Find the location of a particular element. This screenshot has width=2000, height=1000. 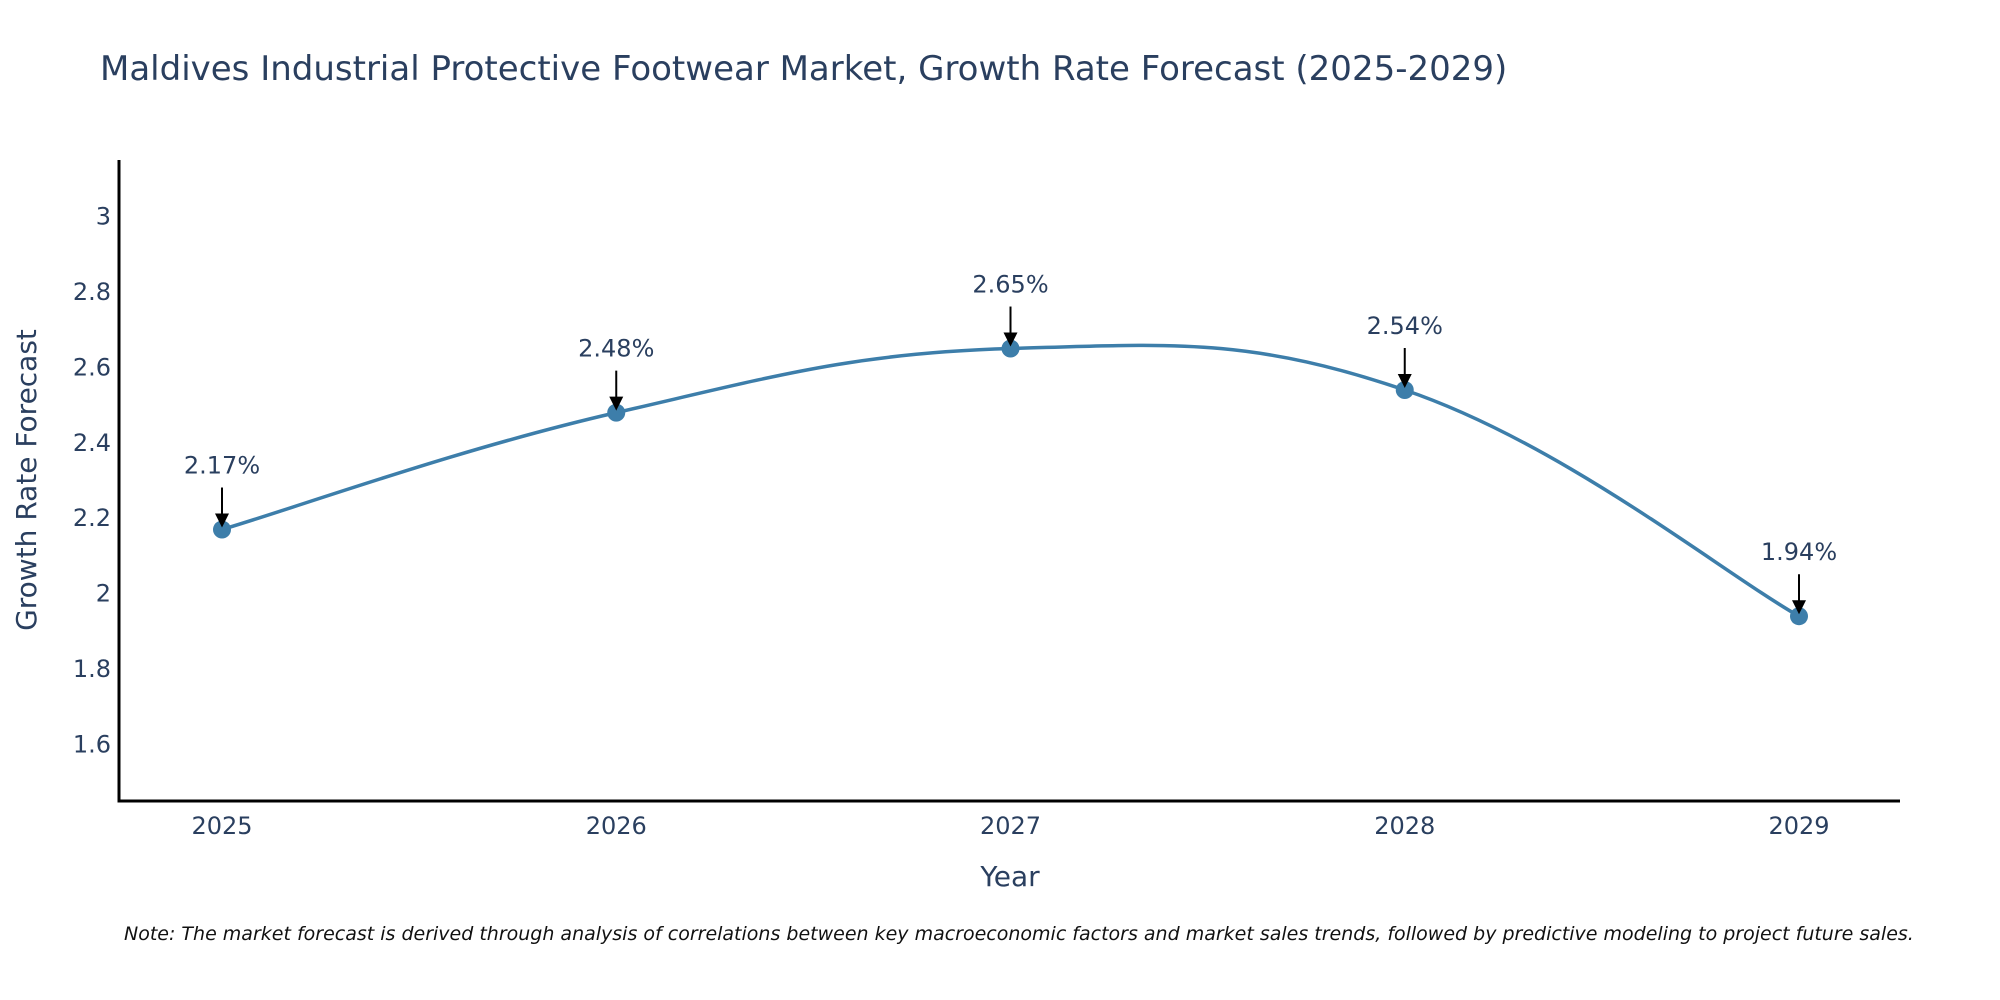

x-tick-label: 2029 is located at coordinates (1798, 826).